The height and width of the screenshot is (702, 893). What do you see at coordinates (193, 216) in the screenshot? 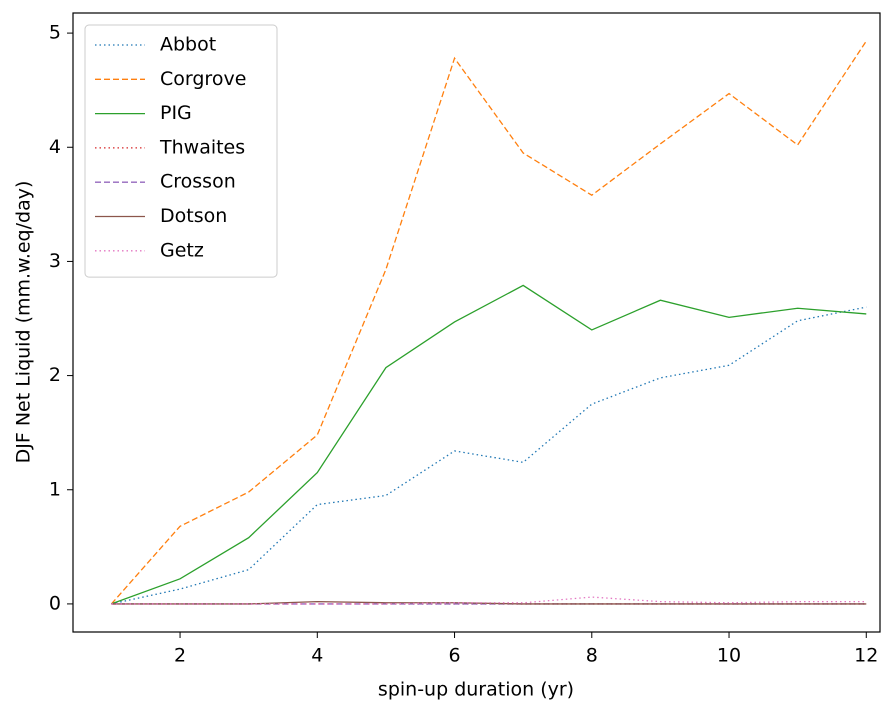
I see `legend-label: Dotson` at bounding box center [193, 216].